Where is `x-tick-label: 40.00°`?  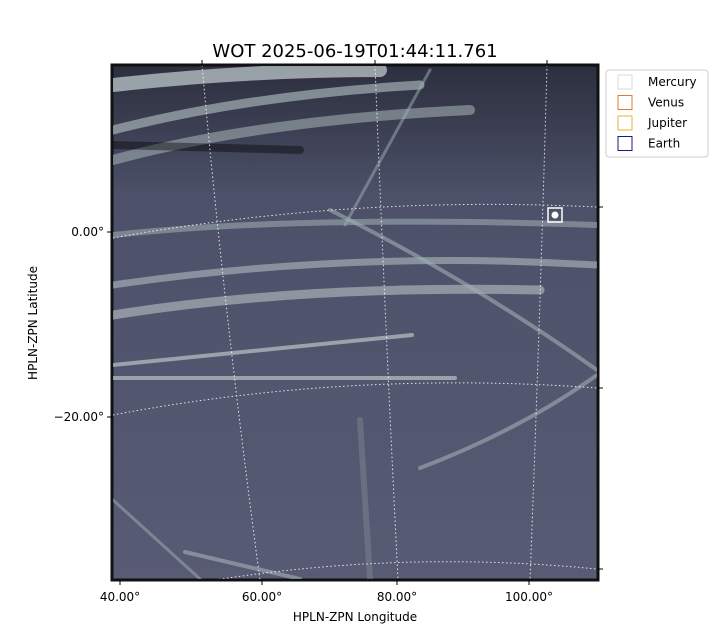
x-tick-label: 40.00° is located at coordinates (120, 597).